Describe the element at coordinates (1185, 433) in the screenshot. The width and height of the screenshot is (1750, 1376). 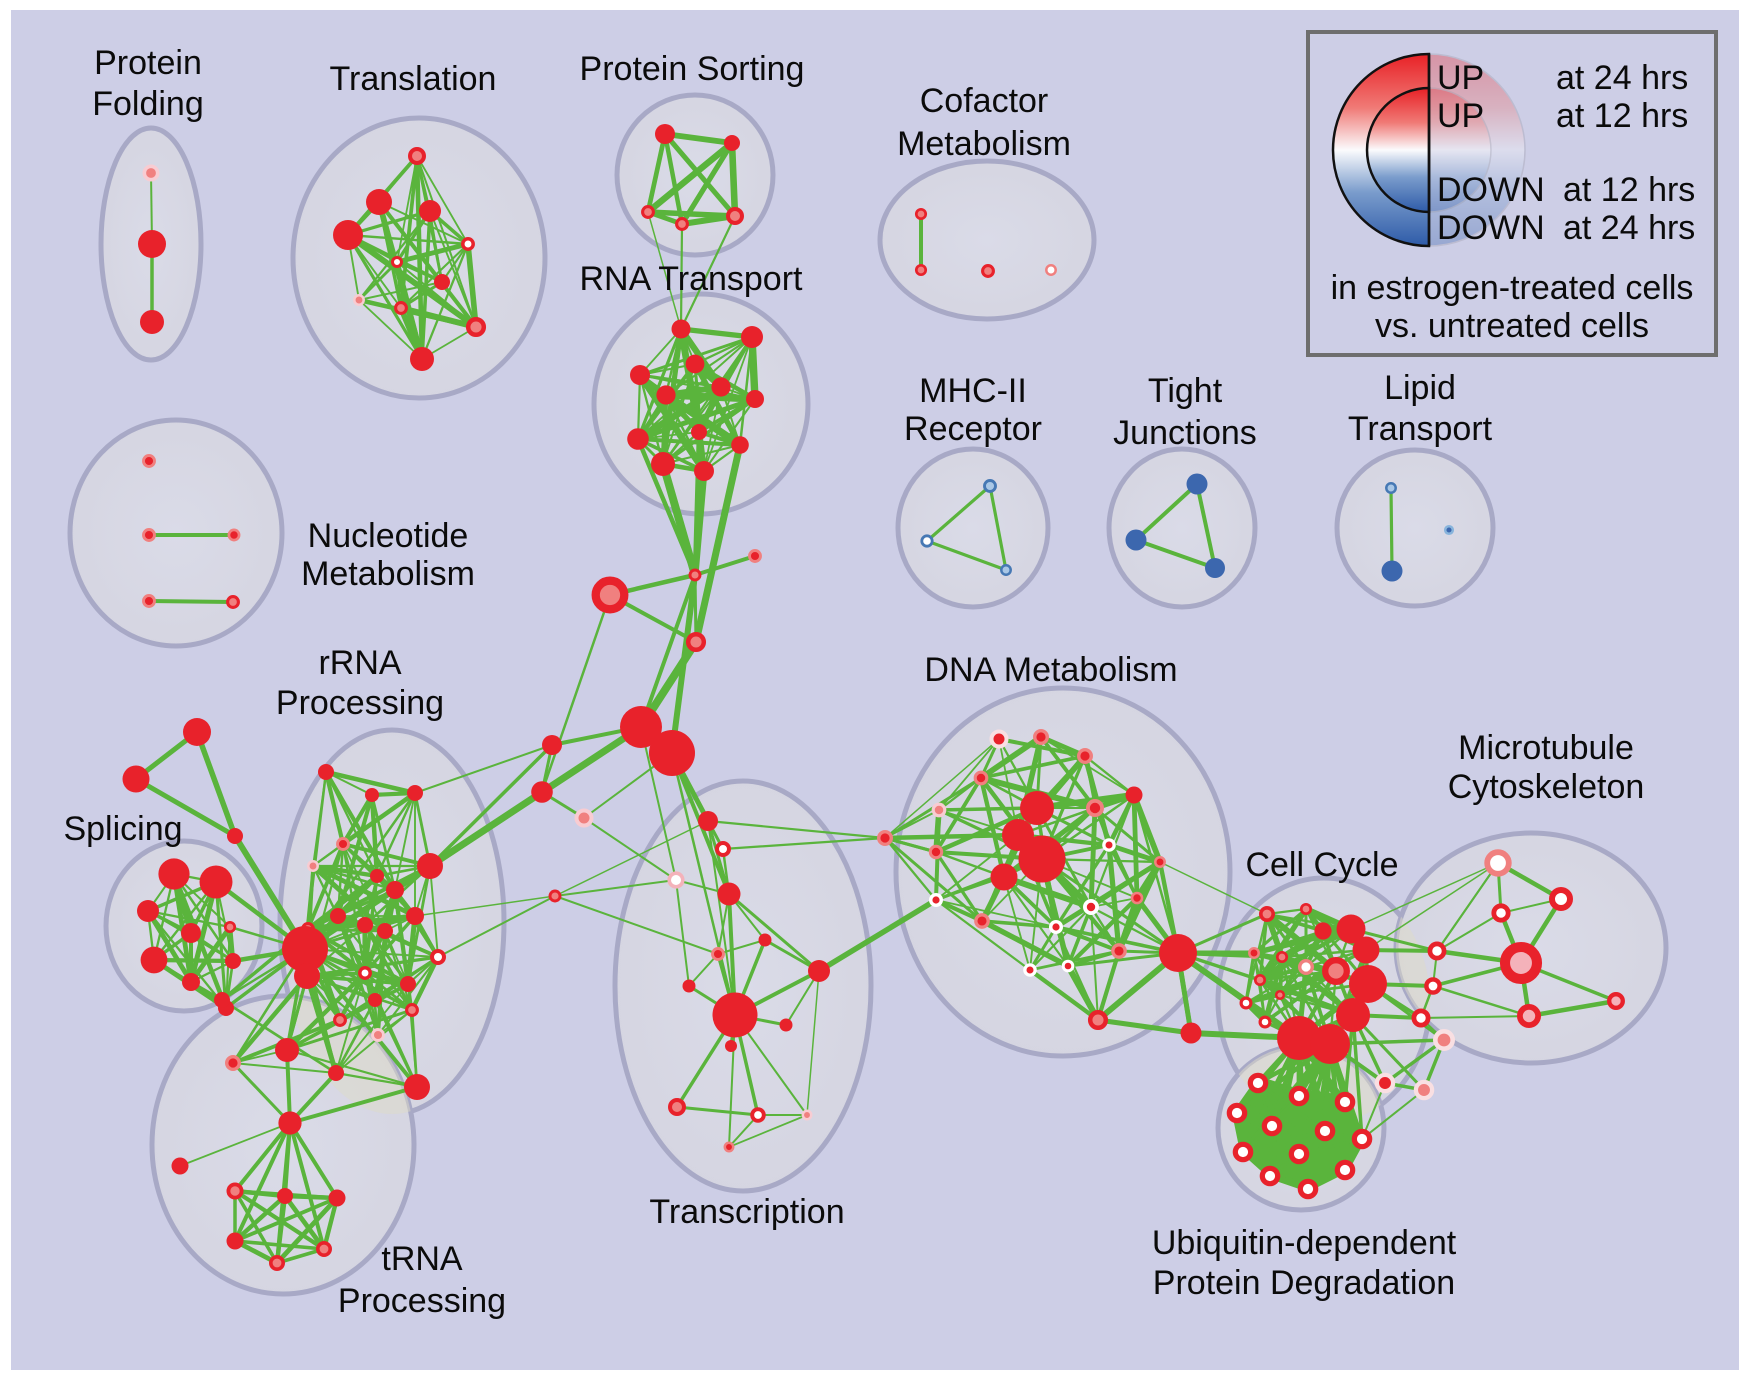
I see `svg-text: Junctions` at that location.